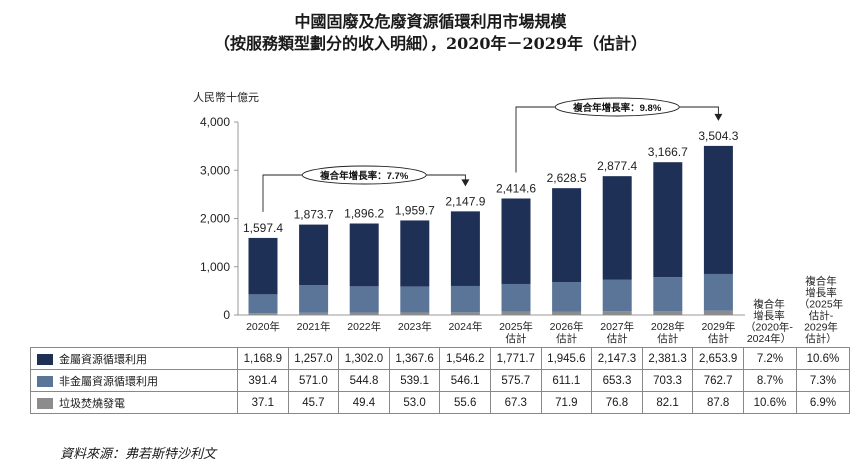  I want to click on x-tick-label: 2021年, so click(314, 326).